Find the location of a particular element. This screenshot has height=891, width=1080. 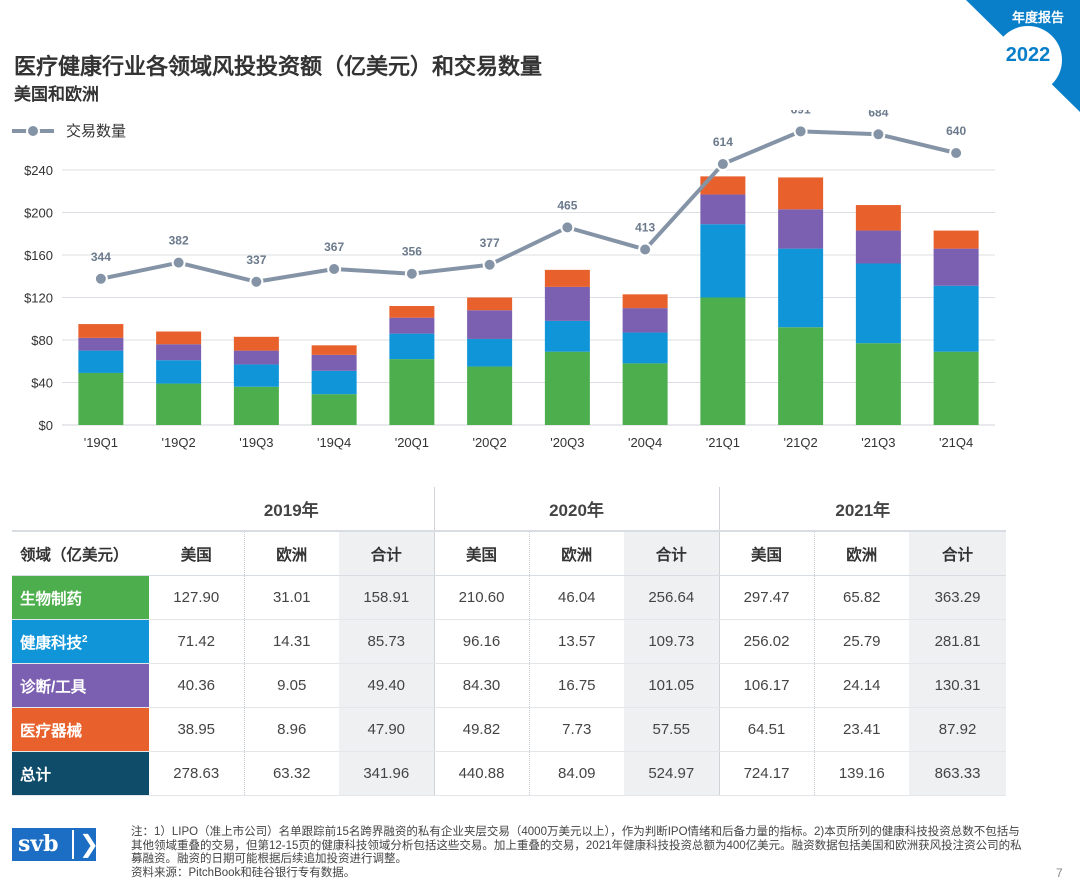

table-cell: 524.97 is located at coordinates (672, 773).